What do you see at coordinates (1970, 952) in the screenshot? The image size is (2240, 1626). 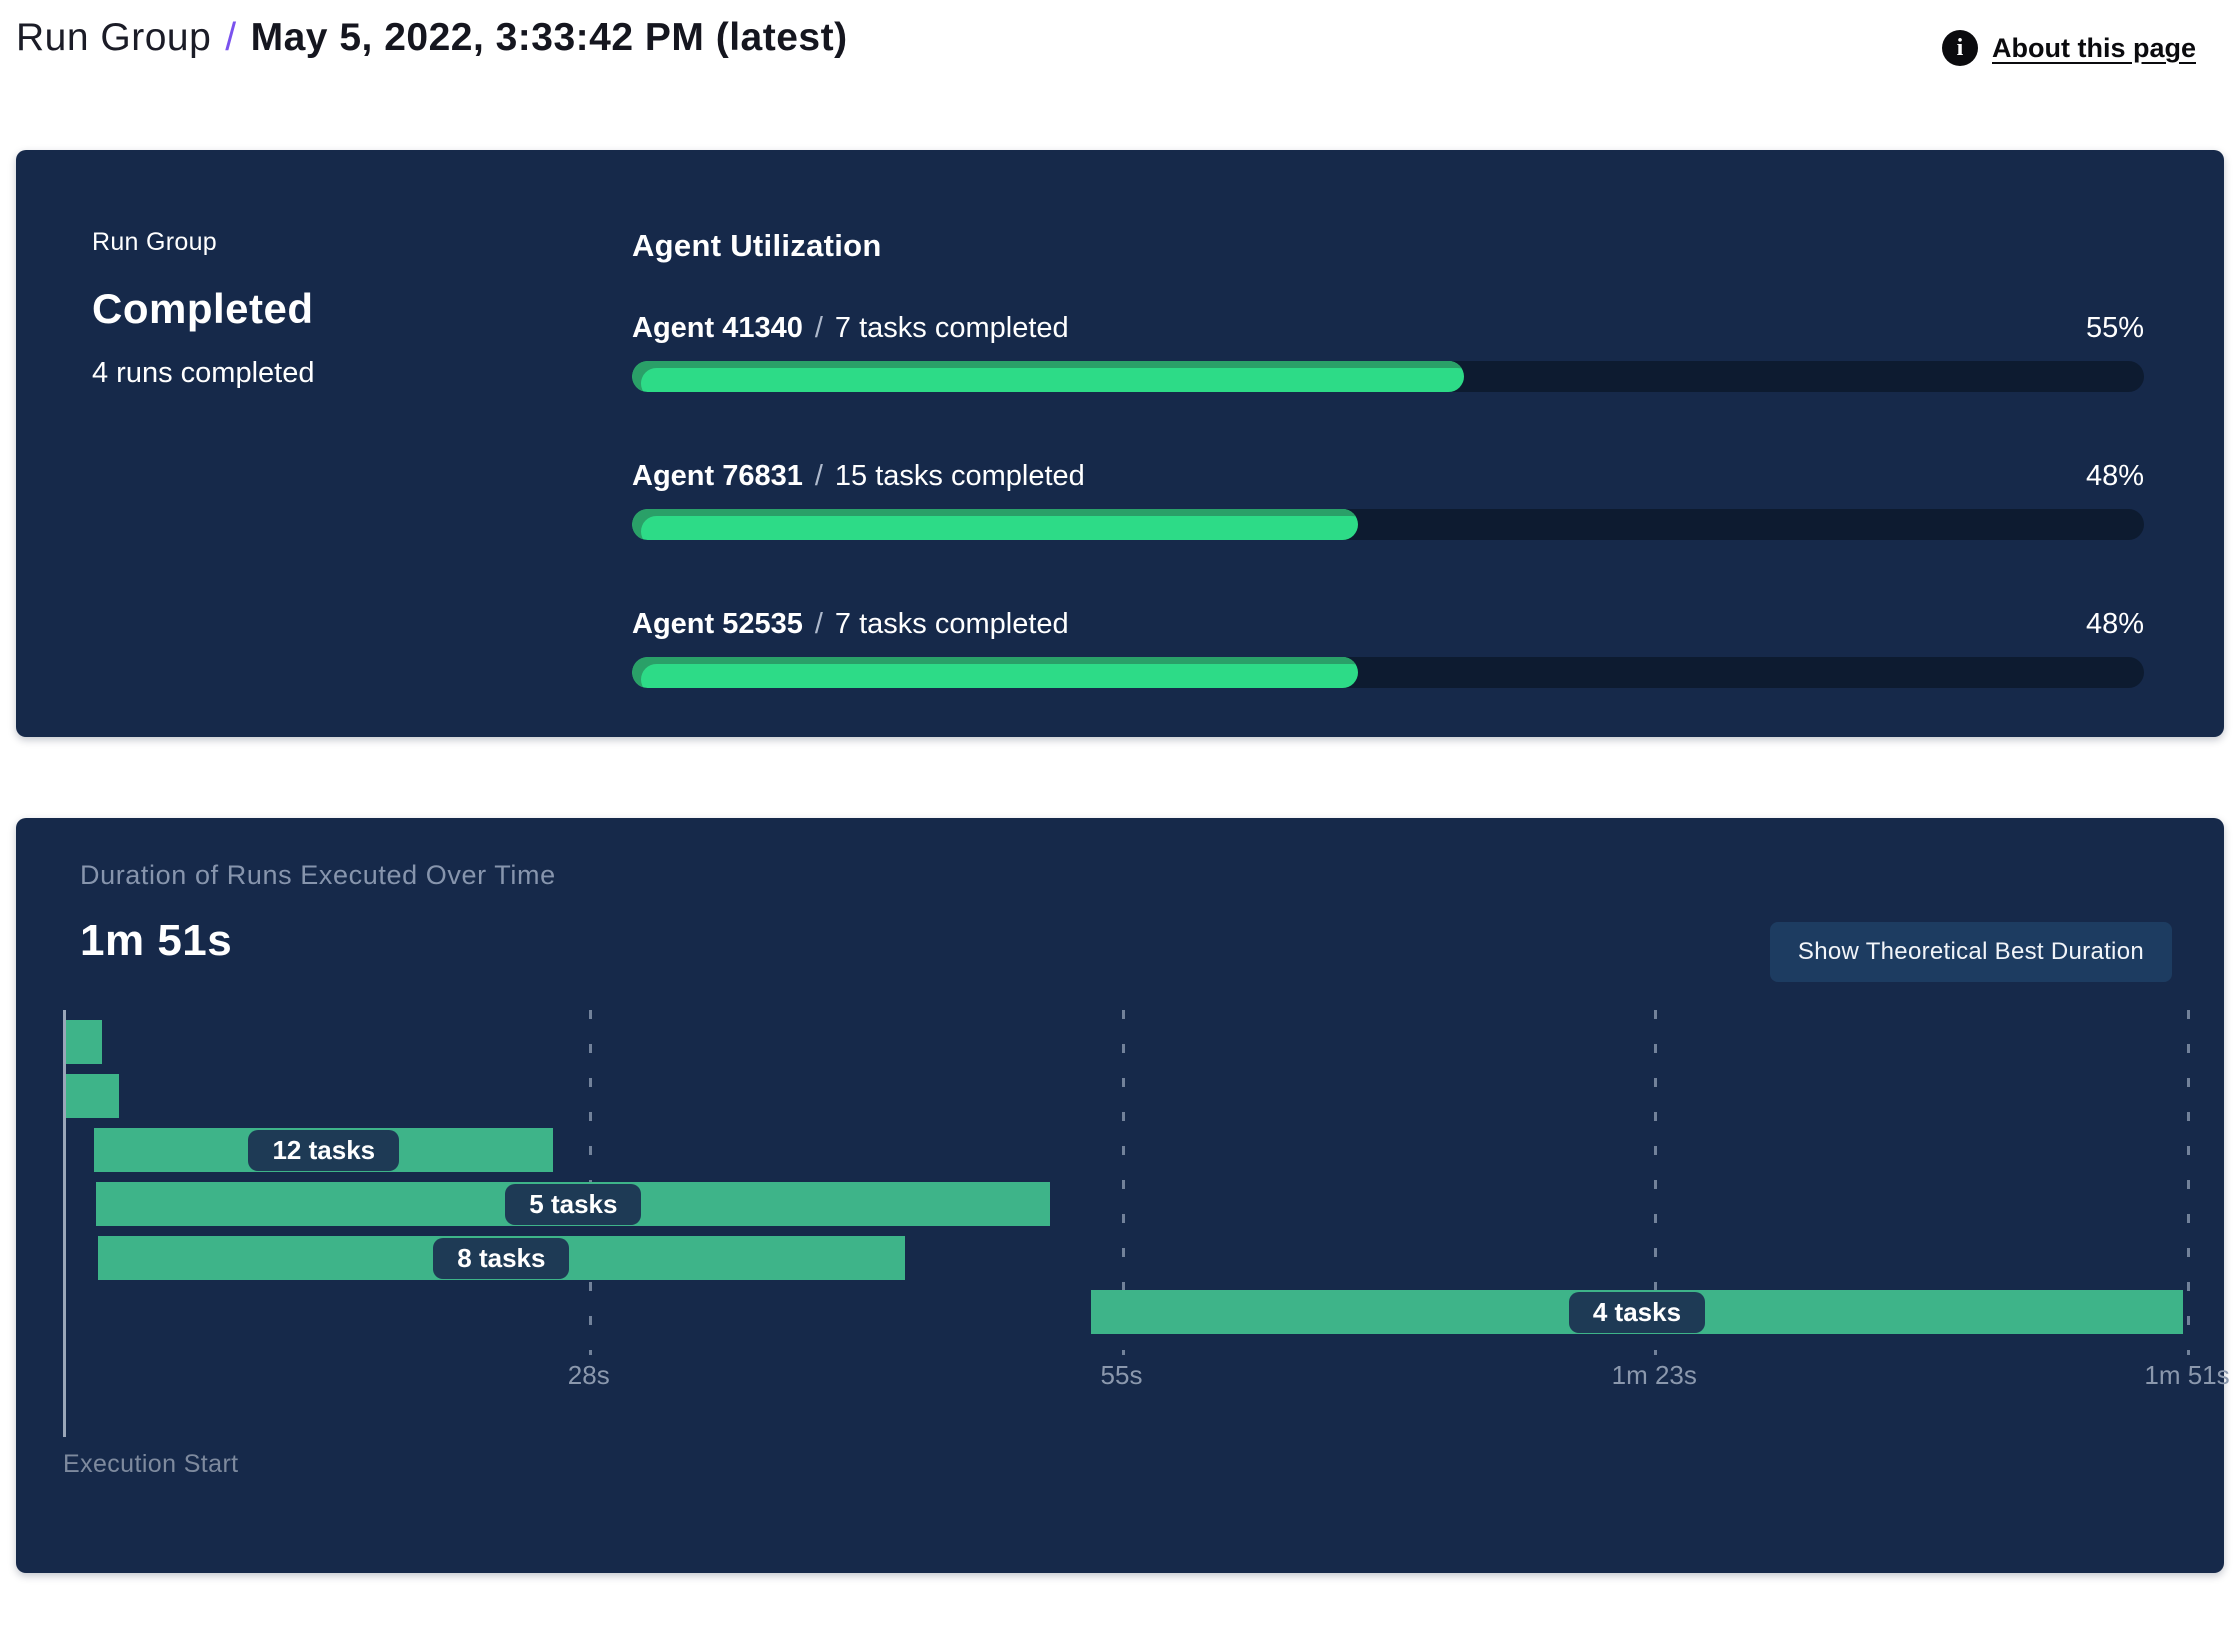 I see `show-theoretical-best-duration-button: Show Theoretical Best Duration` at bounding box center [1970, 952].